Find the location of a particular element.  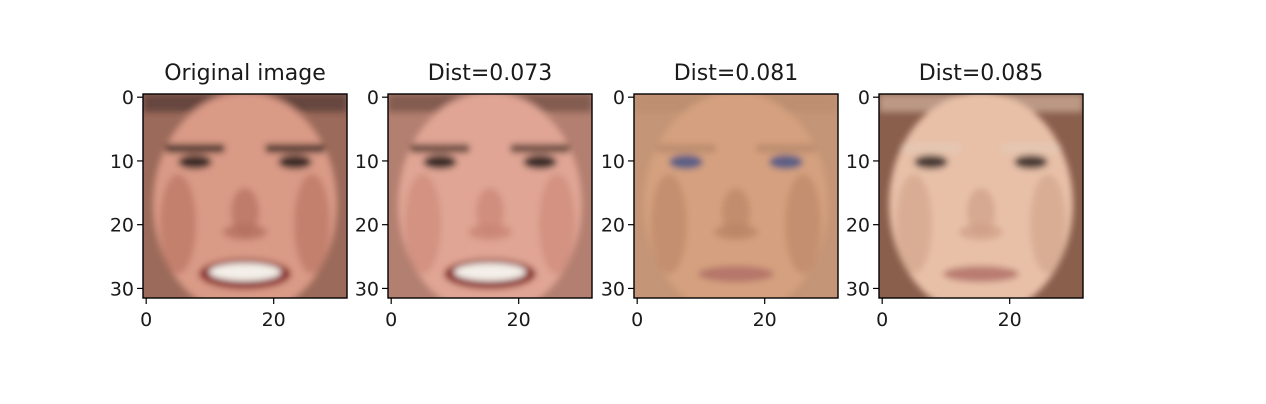

panel-title: Dist=0.081 is located at coordinates (736, 73).